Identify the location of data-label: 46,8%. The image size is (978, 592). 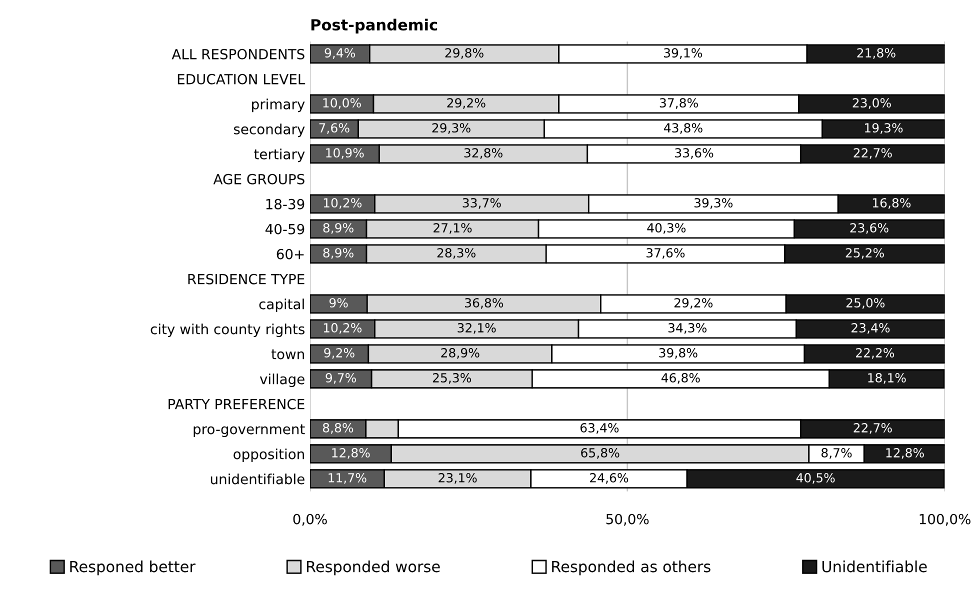
(680, 378).